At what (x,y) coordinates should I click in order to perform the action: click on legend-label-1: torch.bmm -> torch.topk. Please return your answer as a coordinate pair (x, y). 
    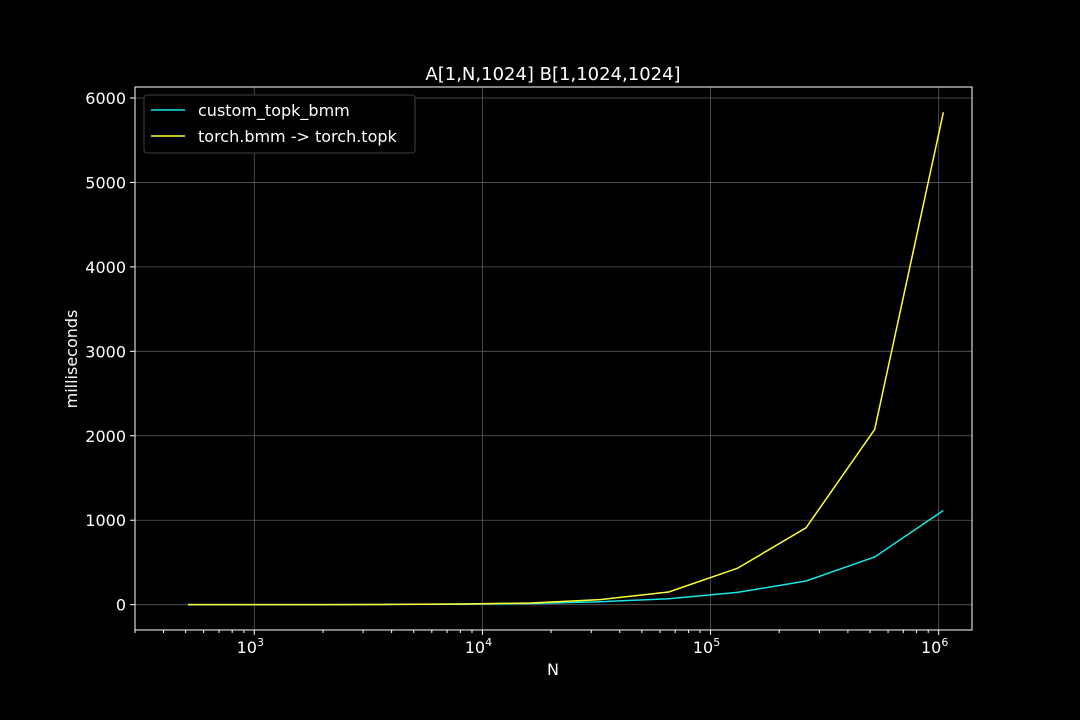
    Looking at the image, I should click on (298, 136).